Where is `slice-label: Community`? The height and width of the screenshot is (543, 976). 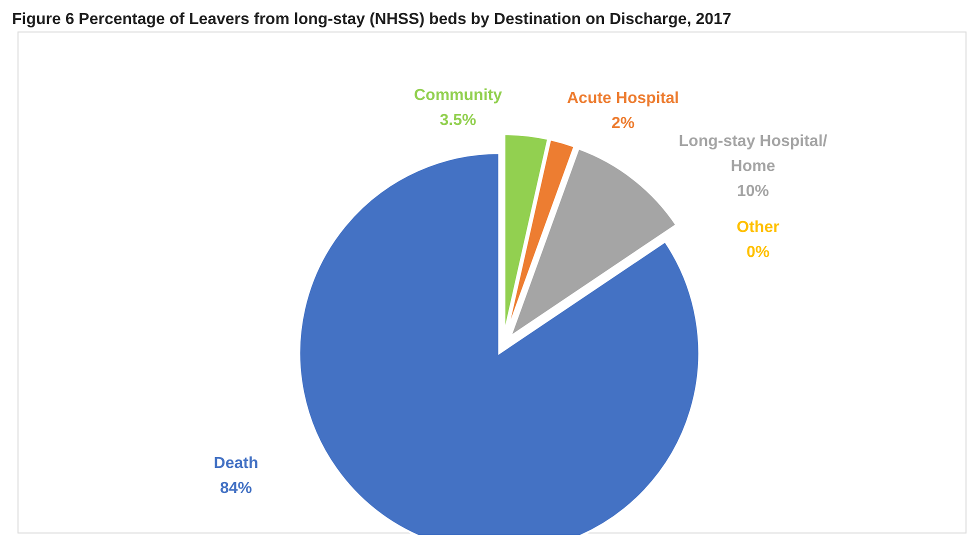
slice-label: Community is located at coordinates (458, 95).